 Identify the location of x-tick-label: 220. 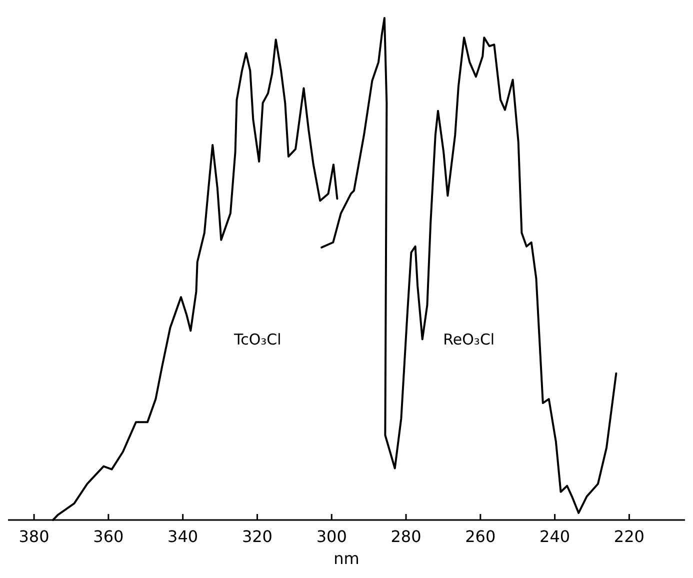
(629, 536).